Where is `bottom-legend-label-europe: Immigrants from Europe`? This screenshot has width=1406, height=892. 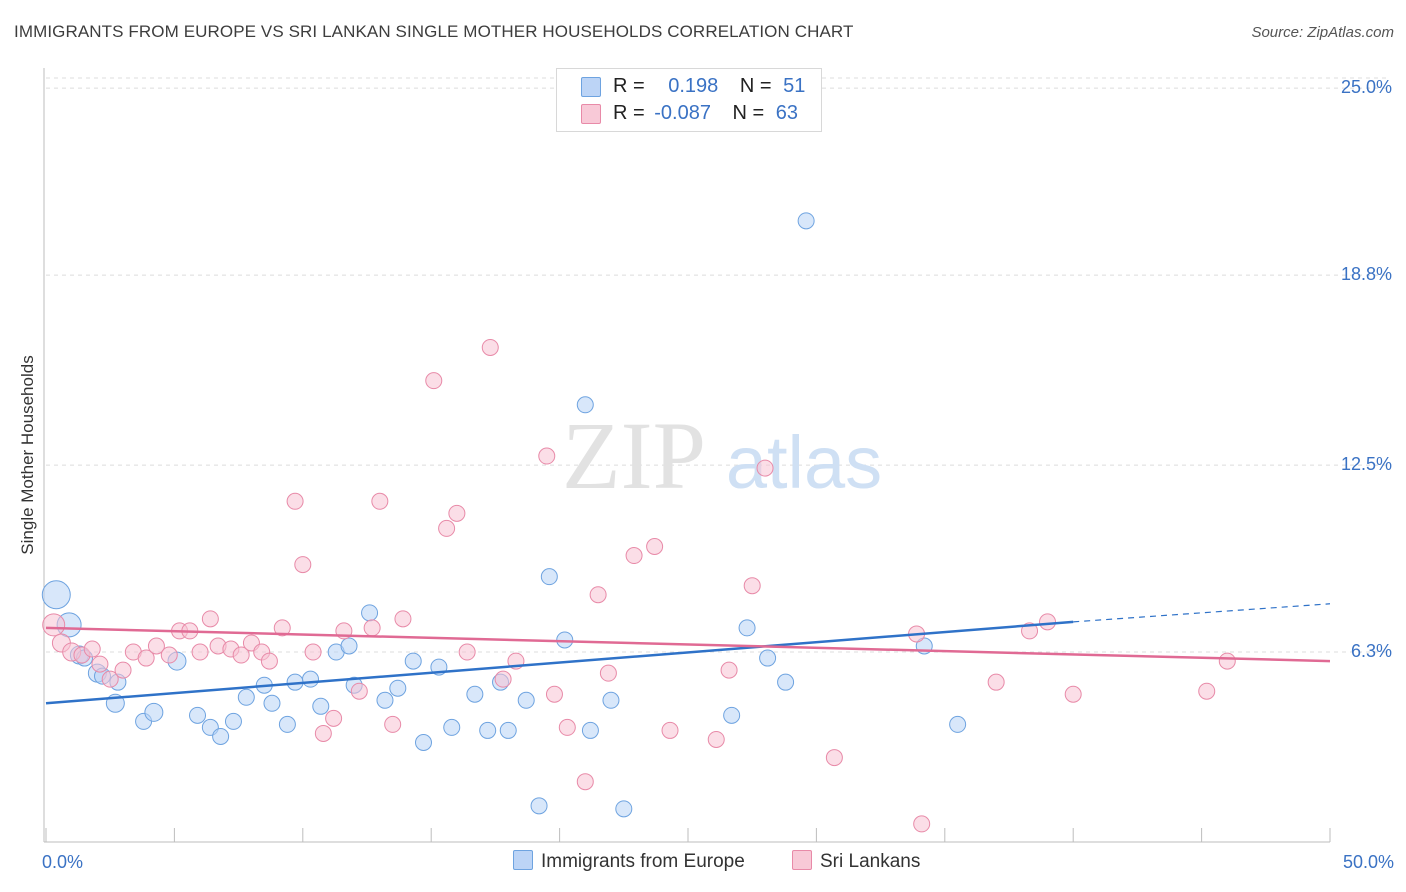 bottom-legend-label-europe: Immigrants from Europe is located at coordinates (643, 861).